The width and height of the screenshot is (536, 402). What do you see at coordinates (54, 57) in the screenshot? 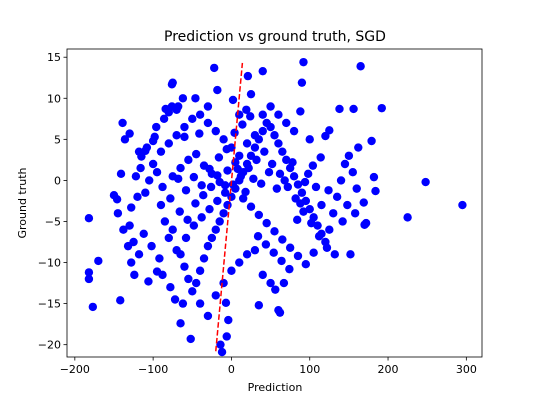
I see `y-tick-label: 15` at bounding box center [54, 57].